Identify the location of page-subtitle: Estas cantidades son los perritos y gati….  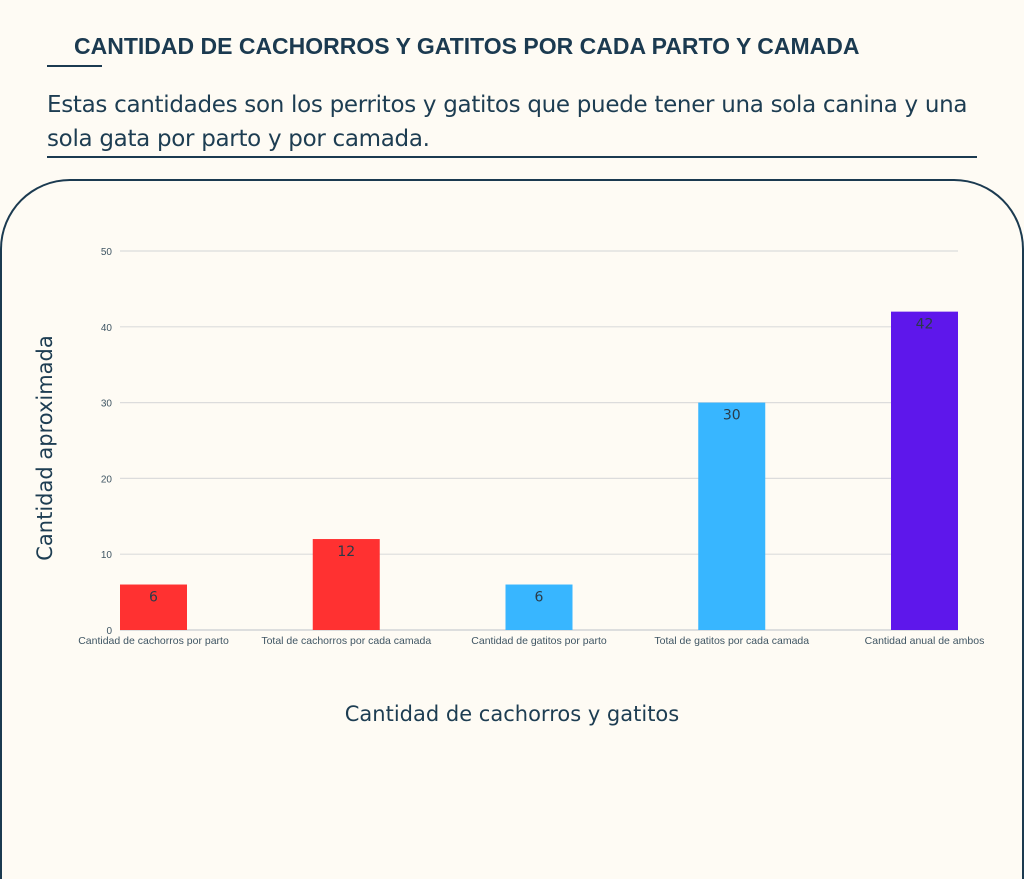
(507, 122).